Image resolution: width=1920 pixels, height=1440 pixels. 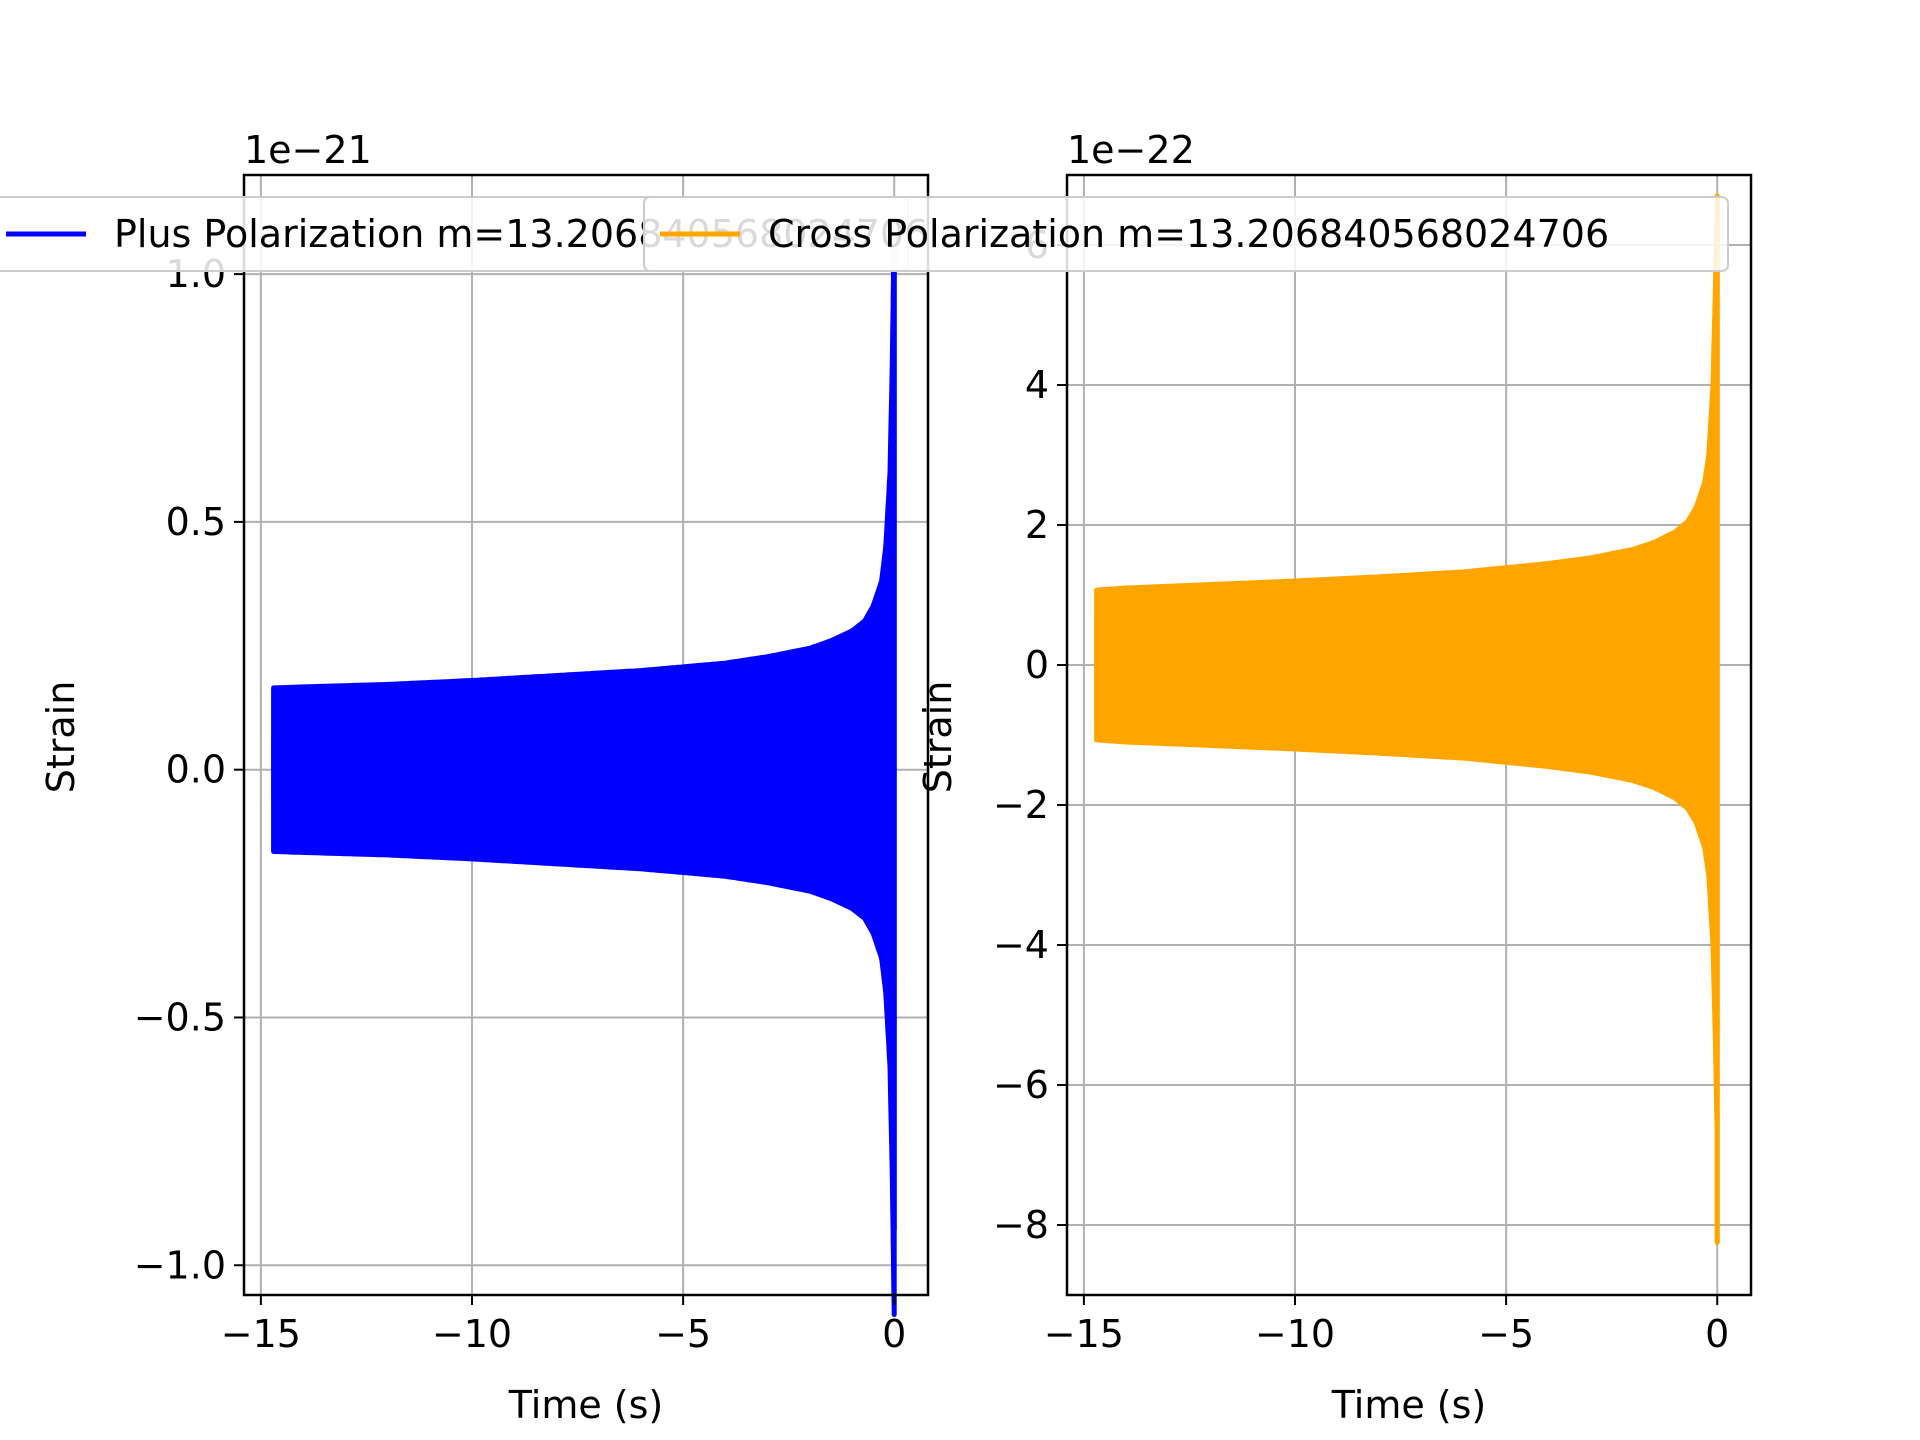 I want to click on y-tick-label: 2, so click(x=1037, y=525).